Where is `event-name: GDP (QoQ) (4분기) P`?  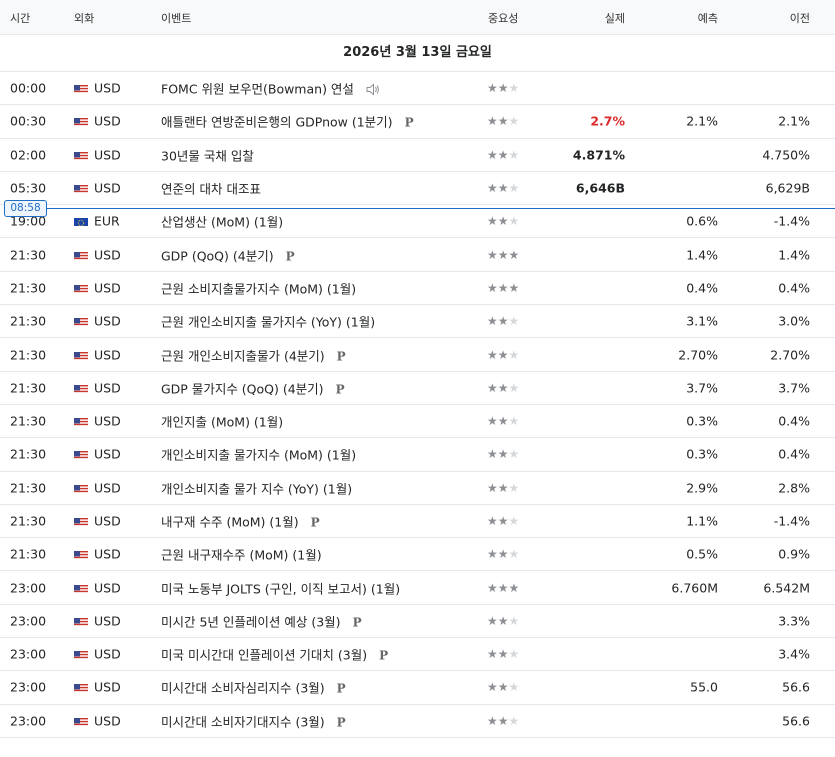 event-name: GDP (QoQ) (4분기) P is located at coordinates (228, 254).